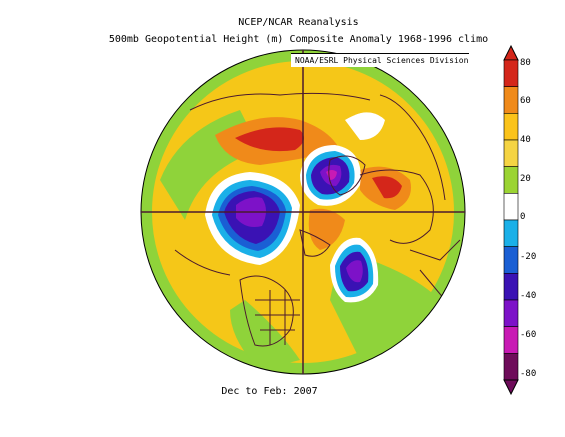 This screenshot has height=437, width=565. I want to click on colorbar-tick-label: -60, so click(528, 335).